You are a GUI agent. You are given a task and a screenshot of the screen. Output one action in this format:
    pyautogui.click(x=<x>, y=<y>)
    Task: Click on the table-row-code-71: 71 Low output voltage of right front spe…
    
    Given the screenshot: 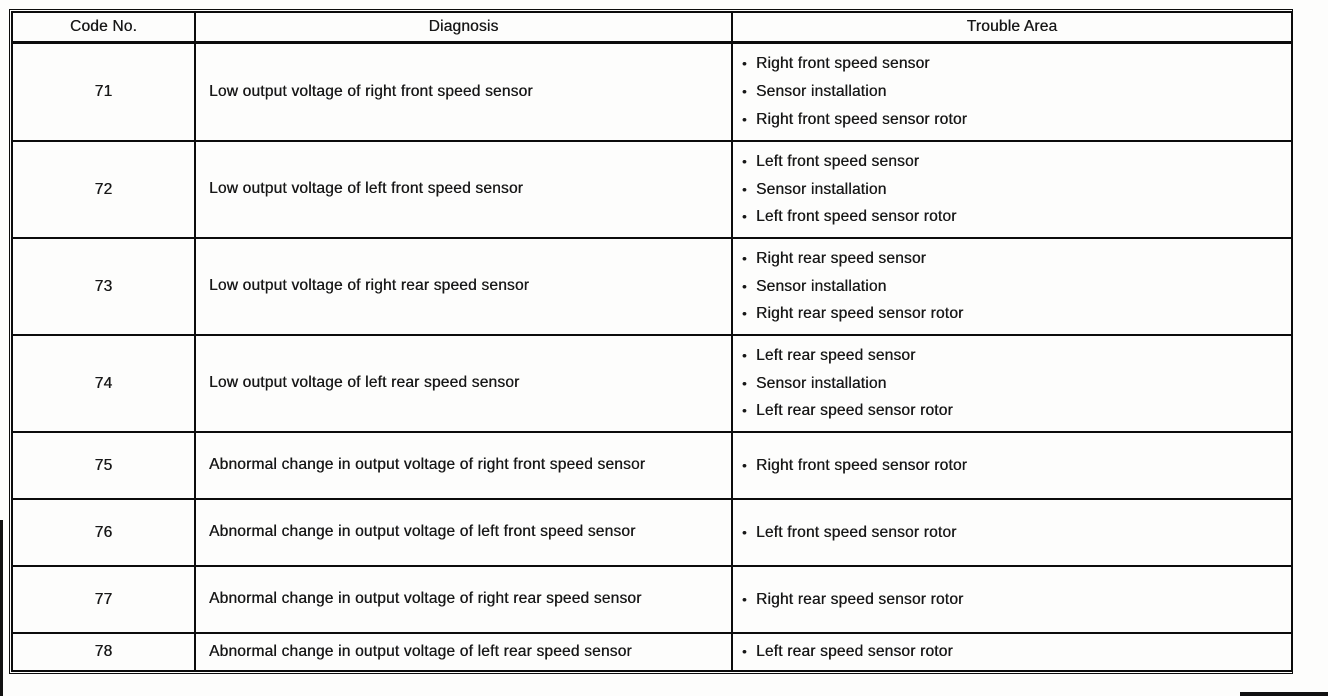 What is the action you would take?
    pyautogui.click(x=652, y=91)
    